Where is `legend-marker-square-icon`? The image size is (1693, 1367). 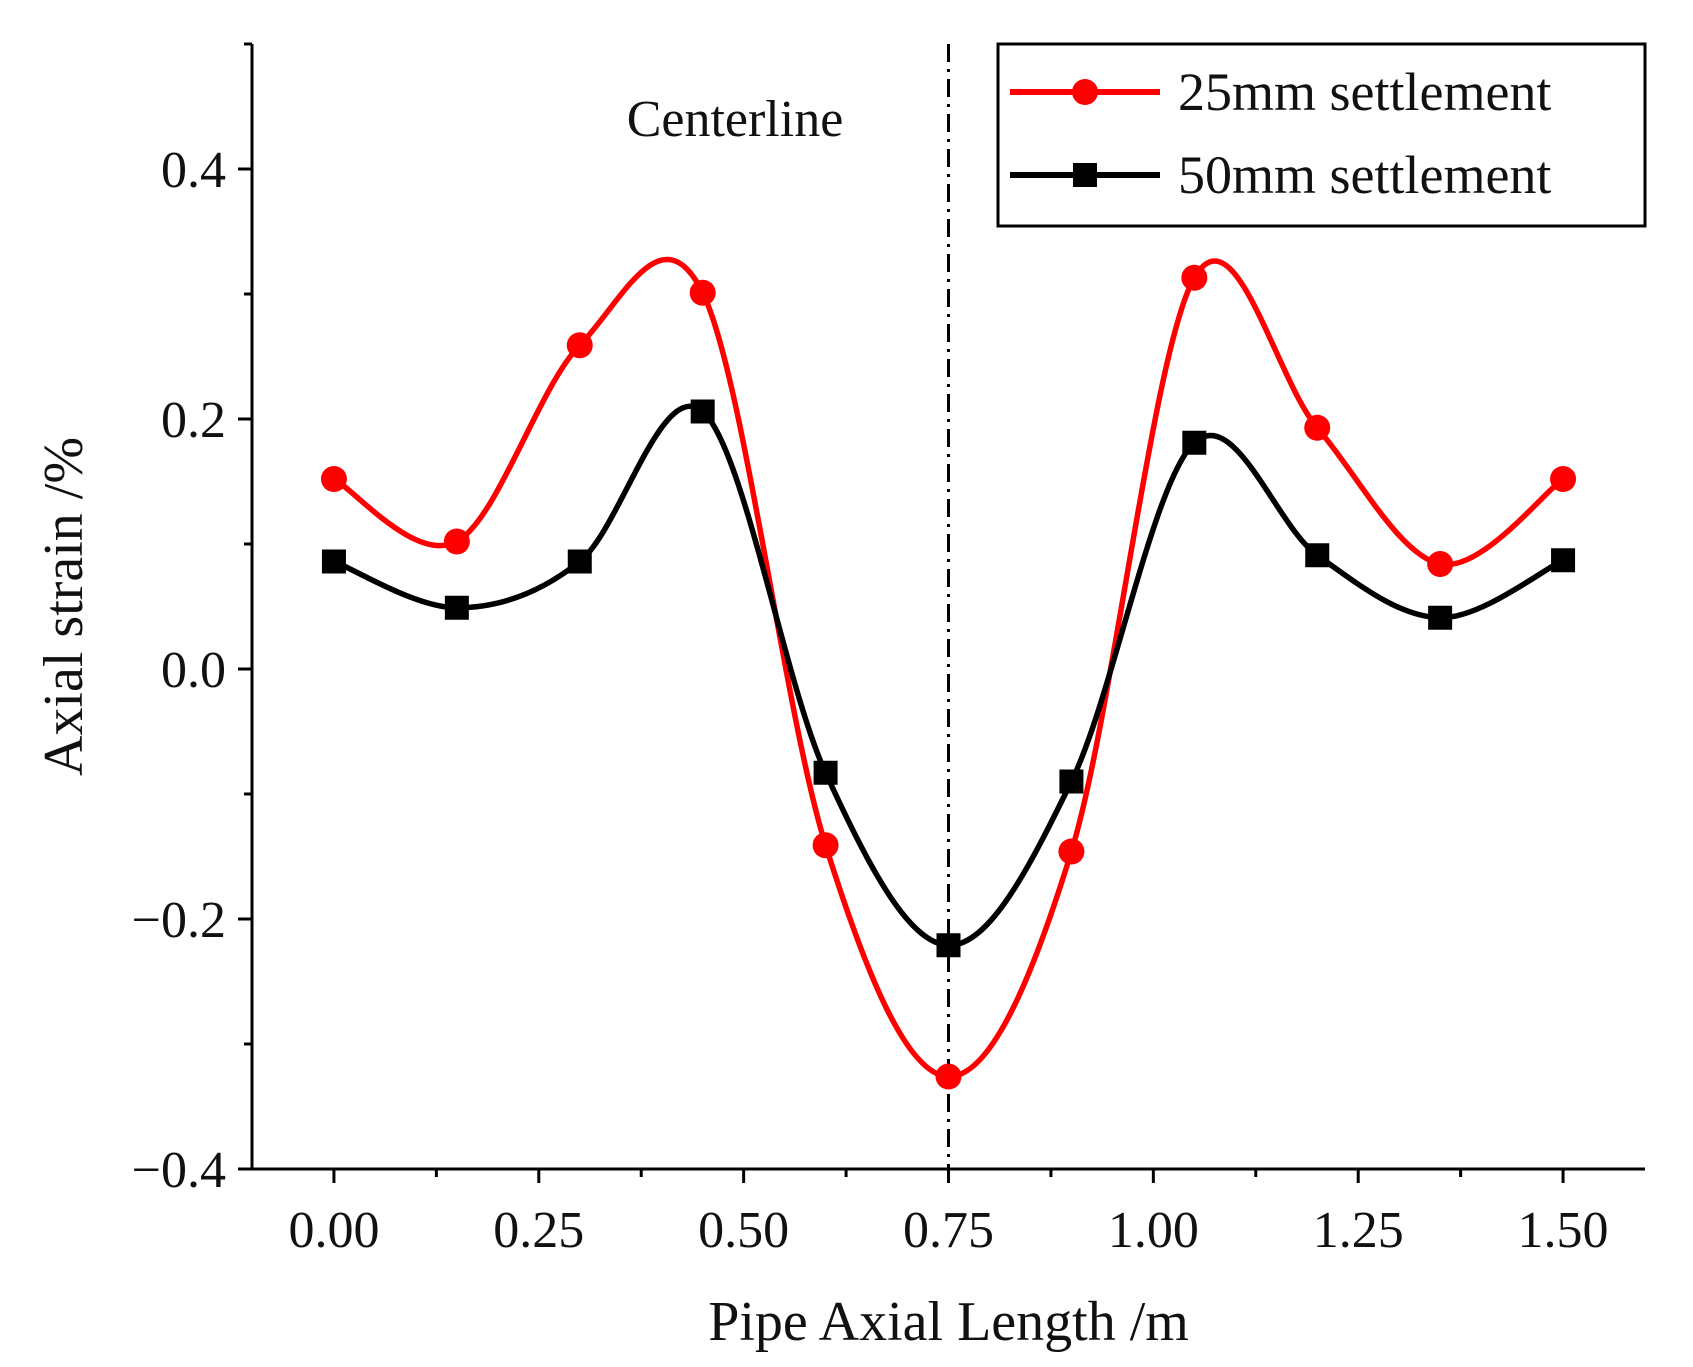
legend-marker-square-icon is located at coordinates (1085, 175).